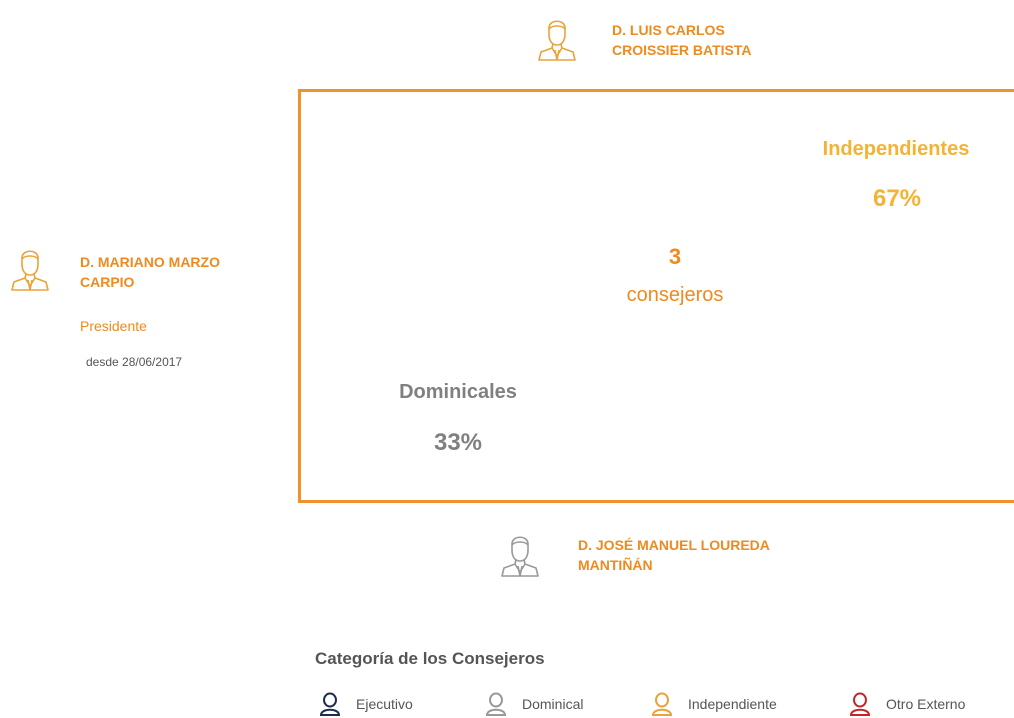  I want to click on name-line: D. JOSÉ MANUEL LOUREDA, so click(674, 545).